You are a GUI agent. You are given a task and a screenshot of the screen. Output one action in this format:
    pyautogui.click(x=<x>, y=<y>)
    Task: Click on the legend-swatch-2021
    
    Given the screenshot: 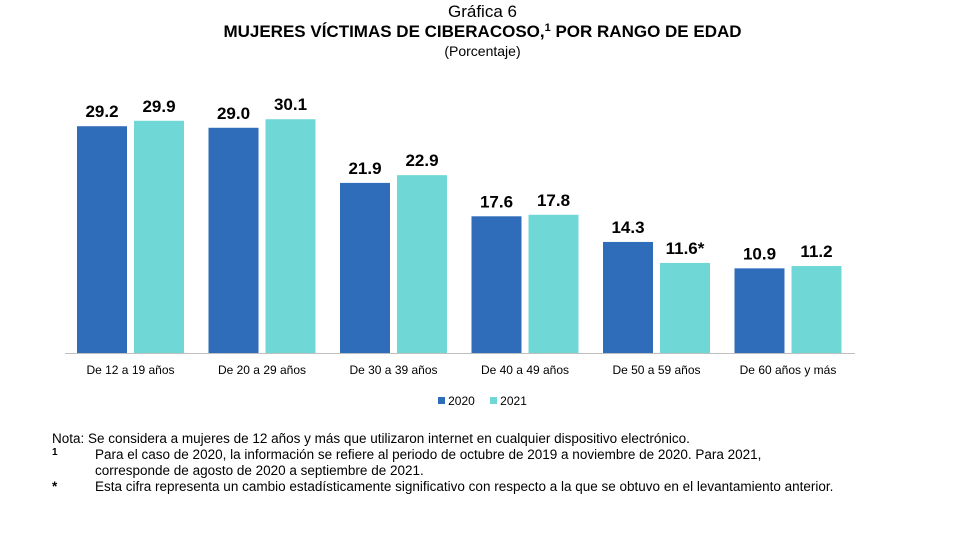 What is the action you would take?
    pyautogui.click(x=494, y=400)
    